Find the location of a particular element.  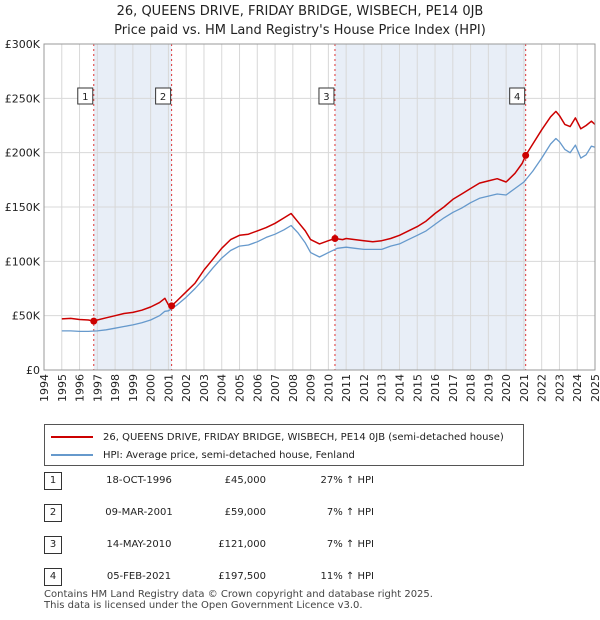

legend-line-property is located at coordinates (72, 437).